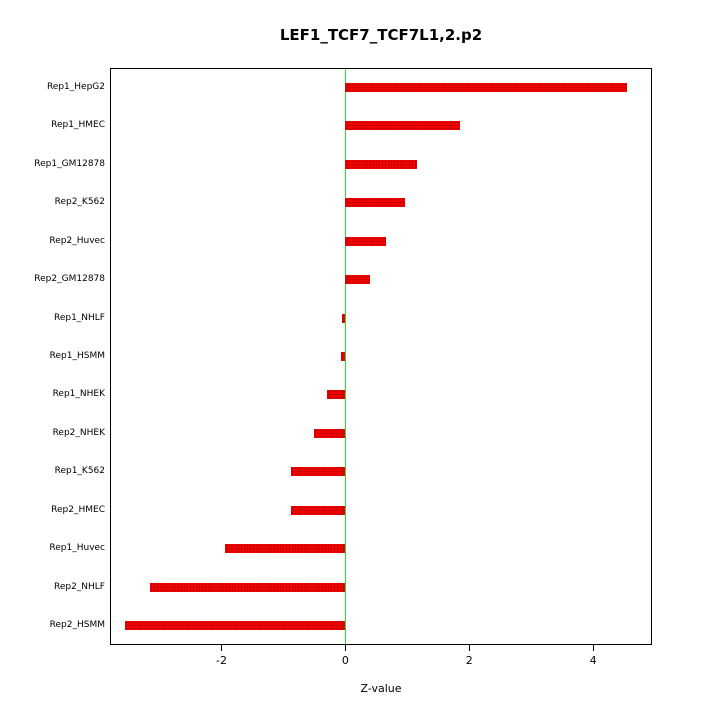 This screenshot has height=720, width=720. I want to click on x-tick-label: 4, so click(593, 660).